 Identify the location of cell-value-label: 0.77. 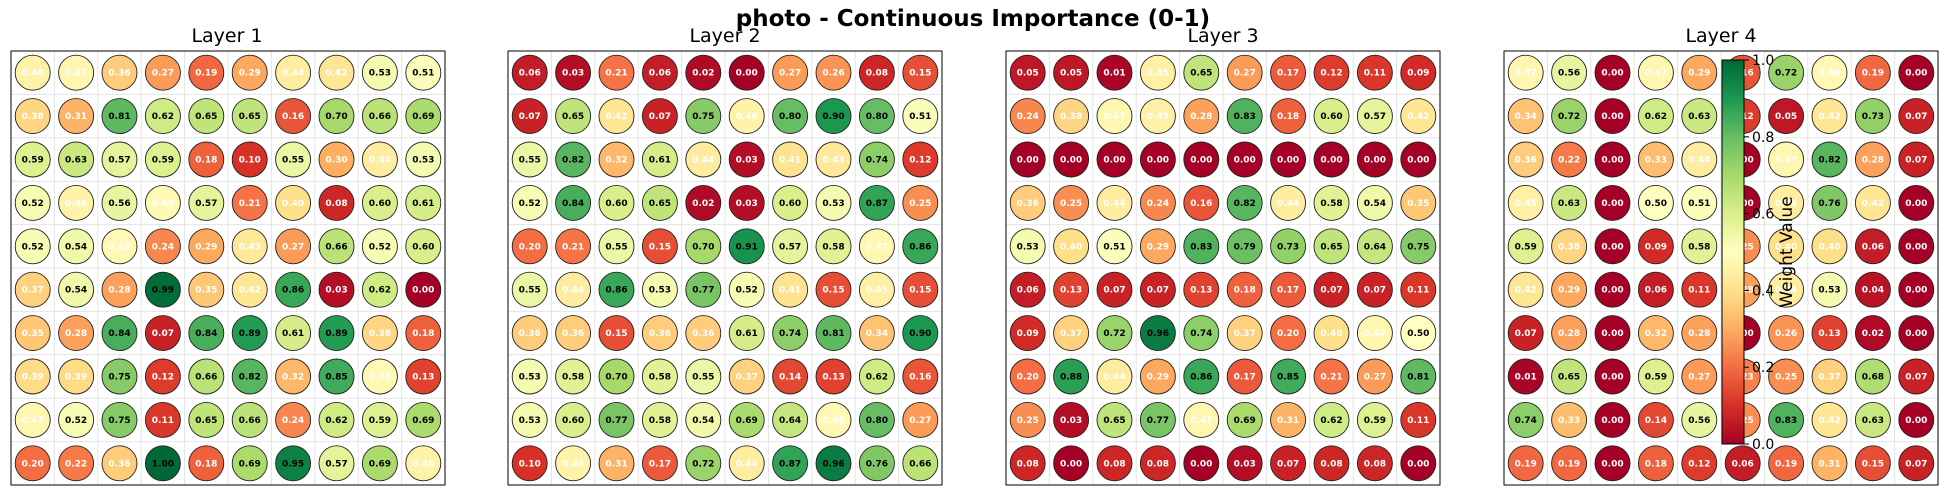
(703, 291).